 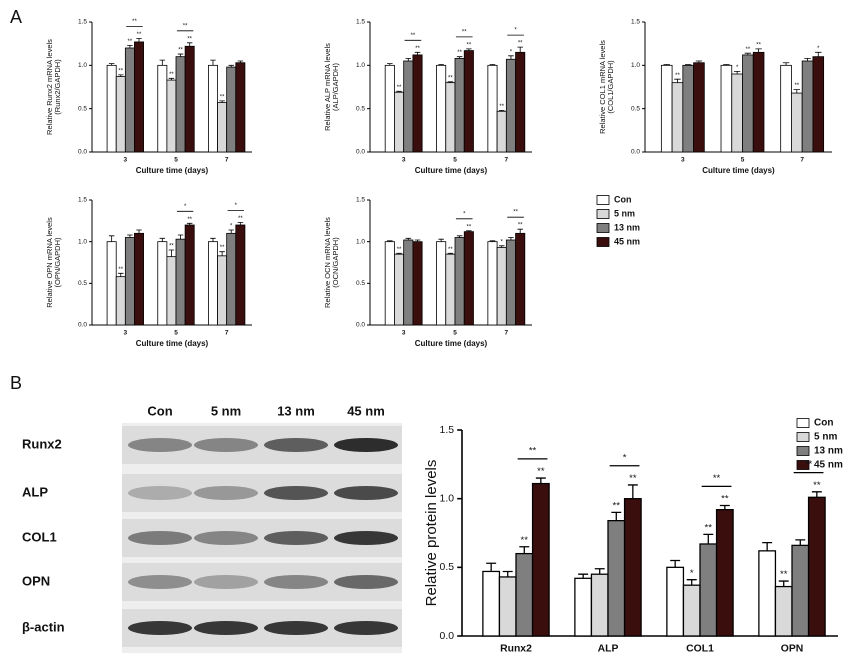 I want to click on y-axis-label: (OCN/GAPDH), so click(x=335, y=262).